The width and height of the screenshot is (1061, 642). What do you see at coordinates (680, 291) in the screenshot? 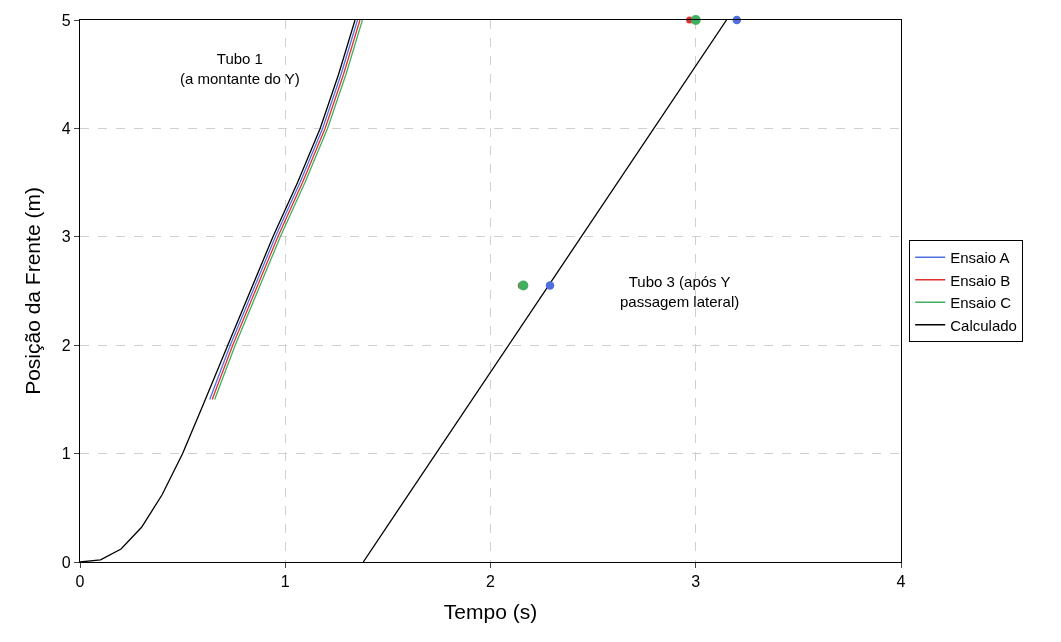
I see `annotation: Tubo 3 (após Y passagem lateral)` at bounding box center [680, 291].